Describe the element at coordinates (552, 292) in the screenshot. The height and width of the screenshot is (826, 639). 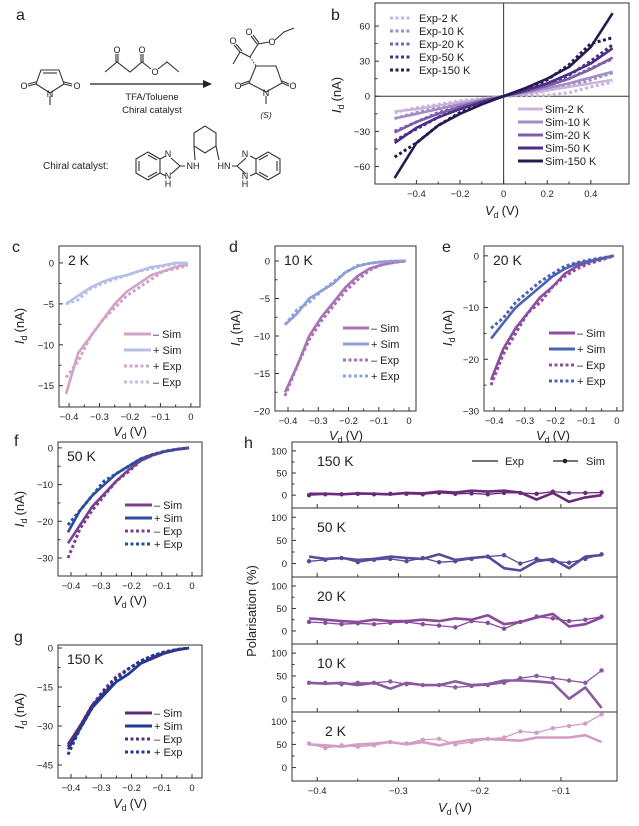
I see `series-line--exp` at that location.